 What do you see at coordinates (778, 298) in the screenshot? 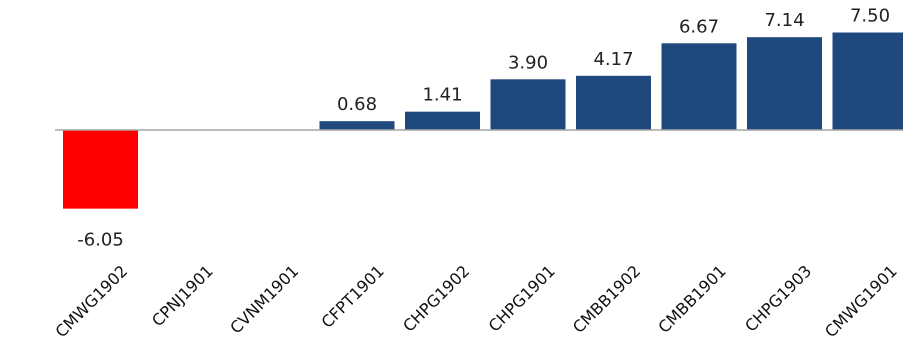
I see `x-tick-label-chpg1903: CHPG1903` at bounding box center [778, 298].